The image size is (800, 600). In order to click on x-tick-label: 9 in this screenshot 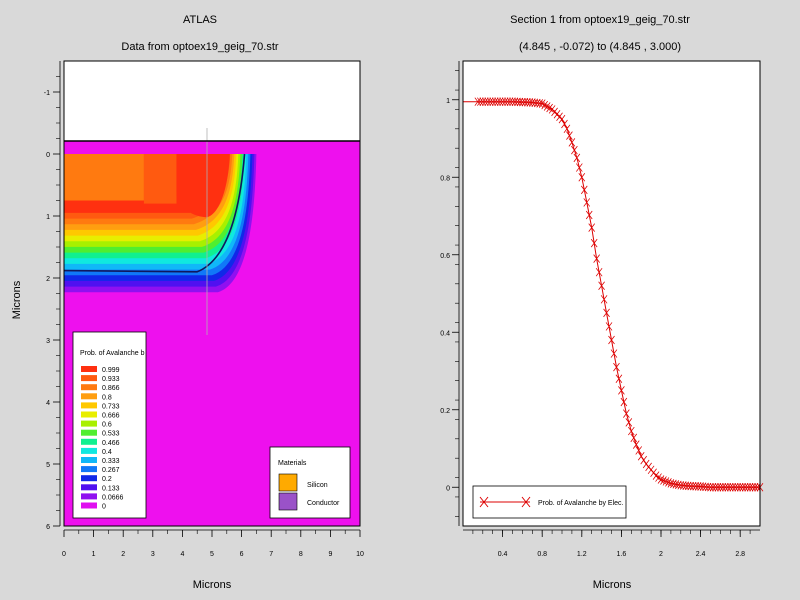, I will do `click(330, 554)`.